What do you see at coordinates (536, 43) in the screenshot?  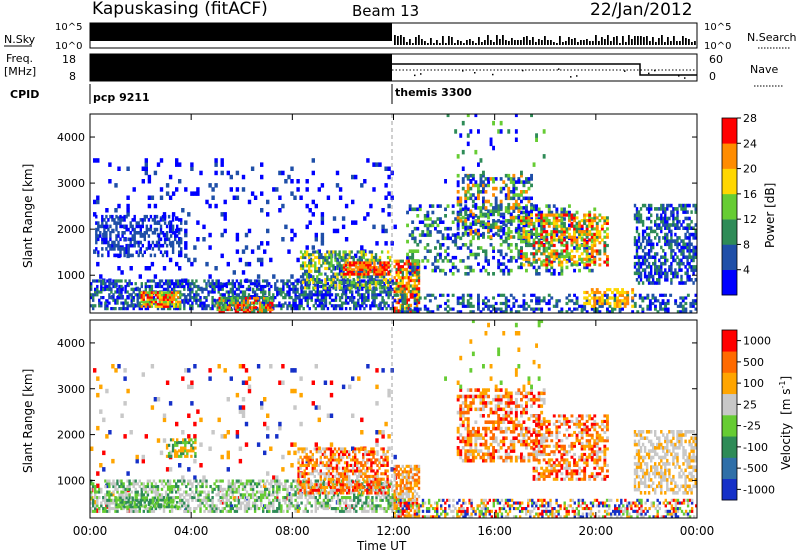 I see `nsky-bar` at bounding box center [536, 43].